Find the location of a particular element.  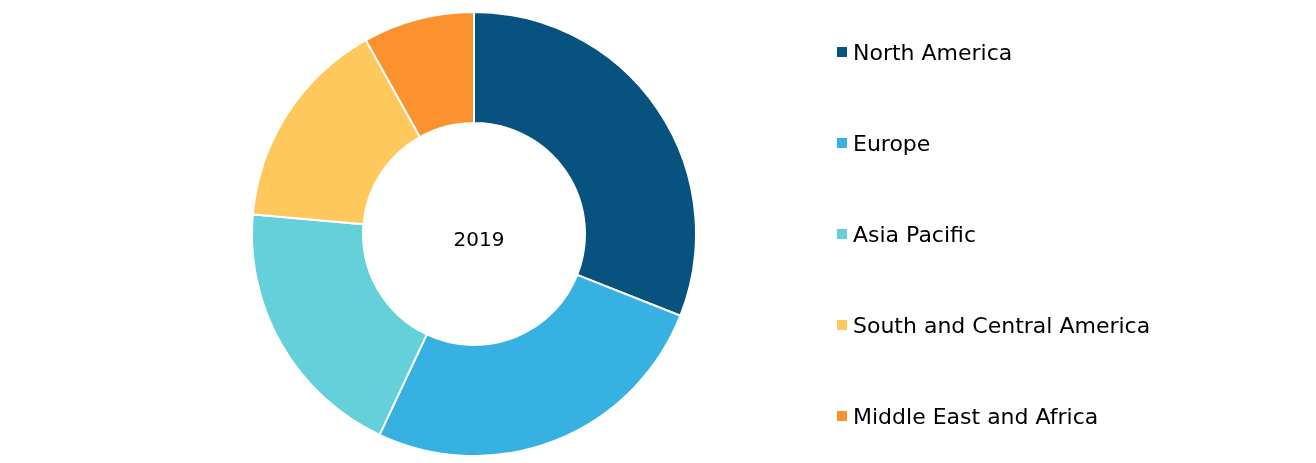

legend-label: North America is located at coordinates (933, 52).